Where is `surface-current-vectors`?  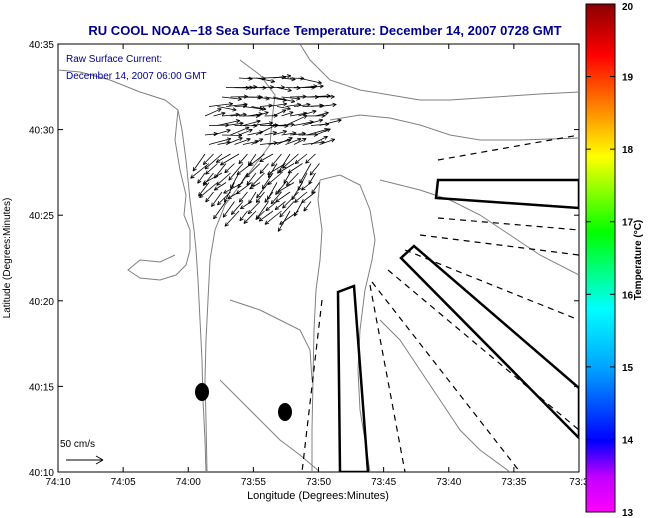
surface-current-vectors is located at coordinates (266, 153).